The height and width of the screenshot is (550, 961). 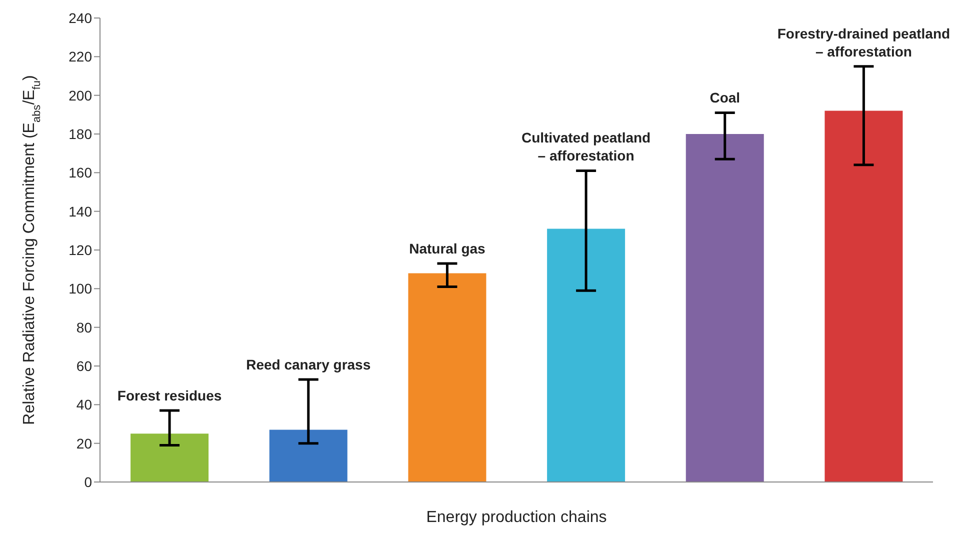 What do you see at coordinates (516, 517) in the screenshot?
I see `x-axis-title: Energy production chains` at bounding box center [516, 517].